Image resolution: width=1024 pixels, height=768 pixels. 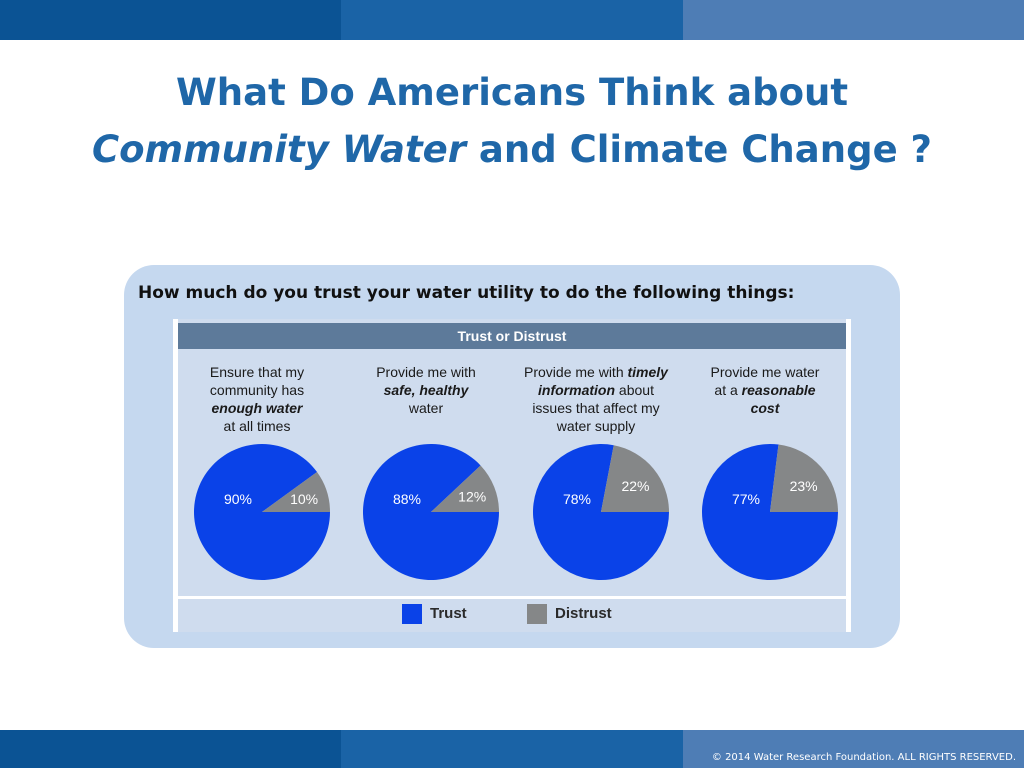 I want to click on title-line-2: Community Water and Climate Change ?, so click(x=512, y=149).